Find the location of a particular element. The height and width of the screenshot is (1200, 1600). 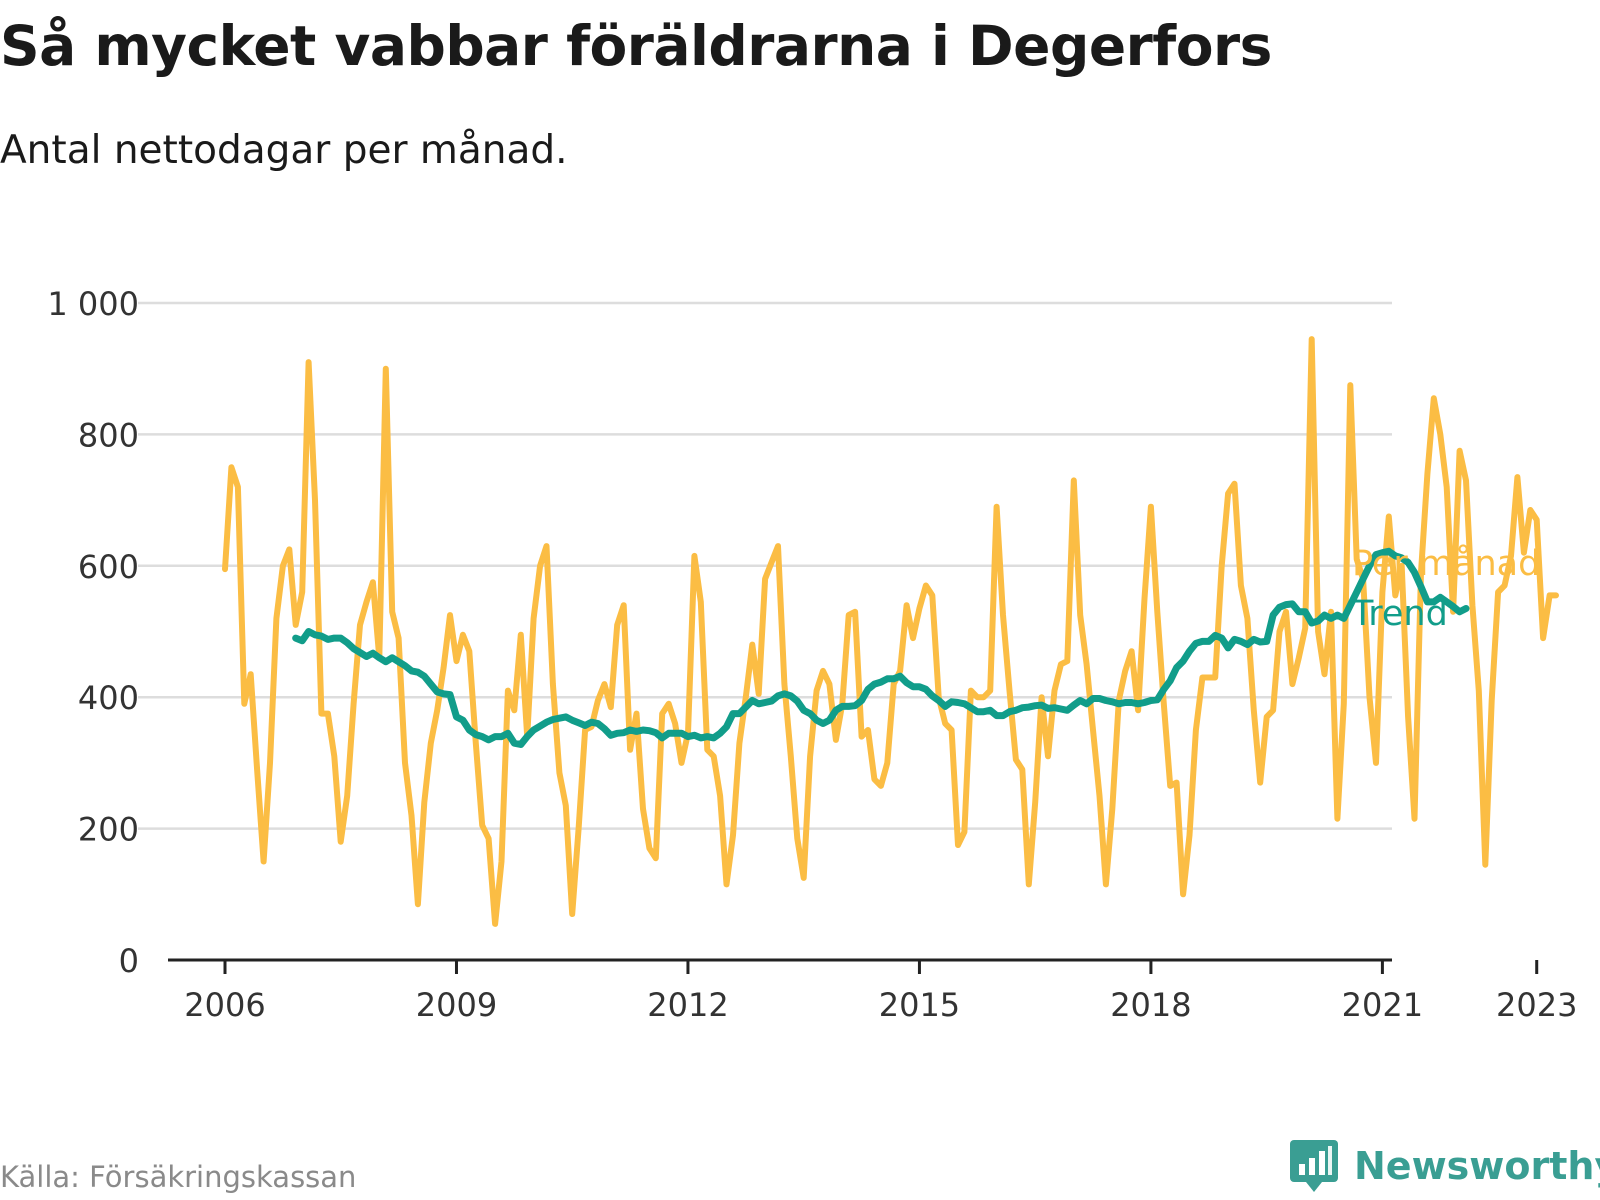

chart-title: Så mycket vabbar föräldrarna i Degerfors is located at coordinates (636, 46).